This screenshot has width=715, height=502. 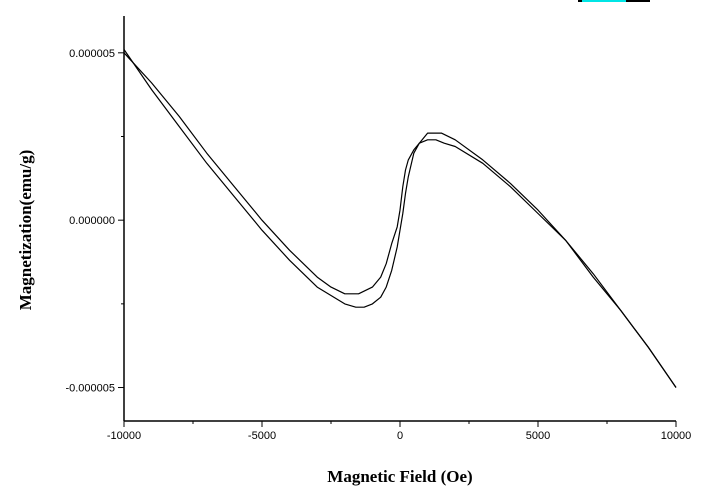 I want to click on x-tick-label: 5000, so click(x=538, y=436).